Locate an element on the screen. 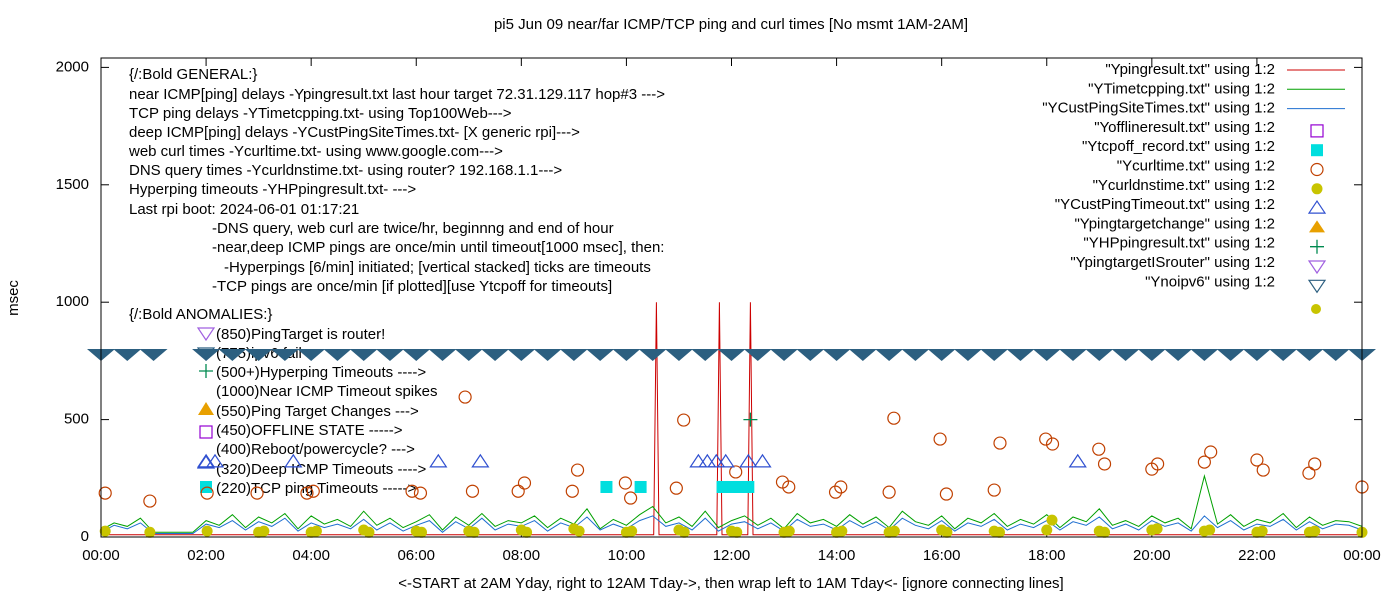 Image resolution: width=1400 pixels, height=600 pixels. legend-extra-marker is located at coordinates (1316, 309).